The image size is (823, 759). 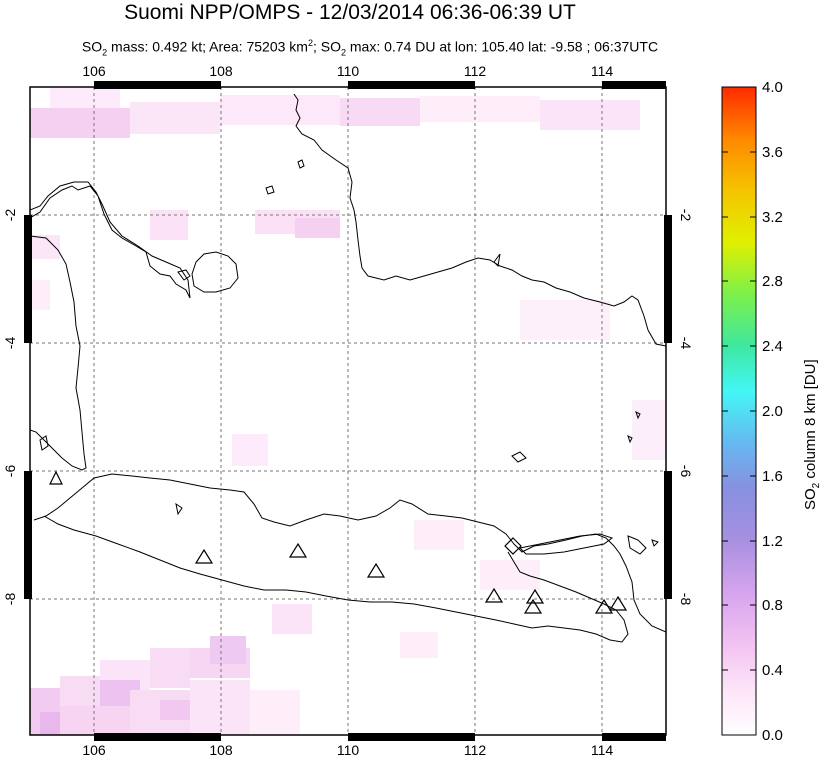 I want to click on small-island-java-sea, so click(x=519, y=457).